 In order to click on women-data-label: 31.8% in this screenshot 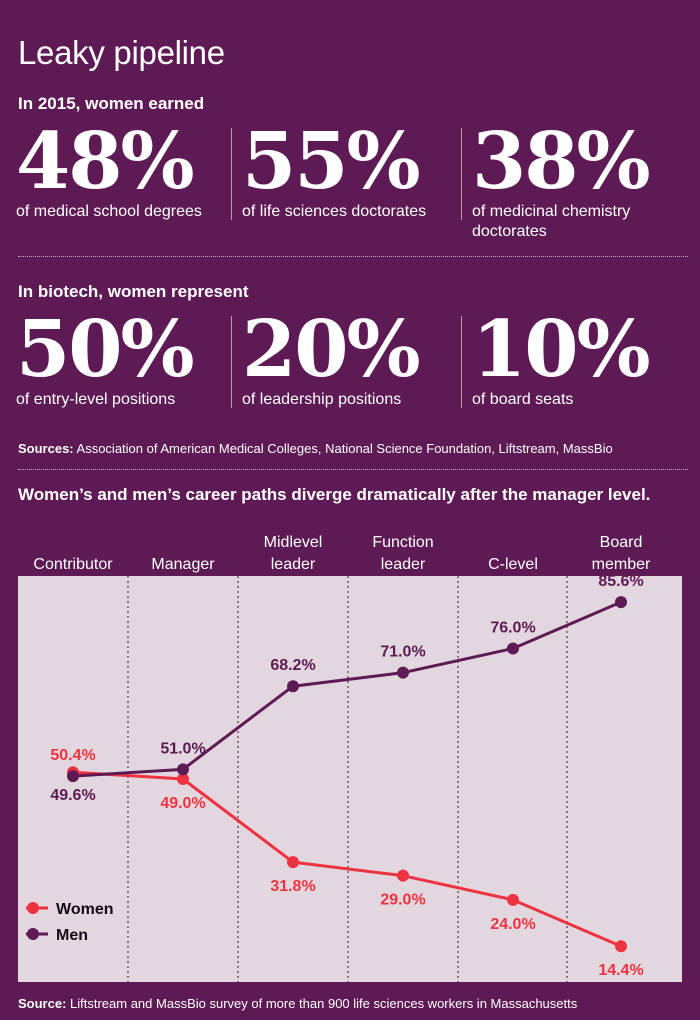, I will do `click(292, 886)`.